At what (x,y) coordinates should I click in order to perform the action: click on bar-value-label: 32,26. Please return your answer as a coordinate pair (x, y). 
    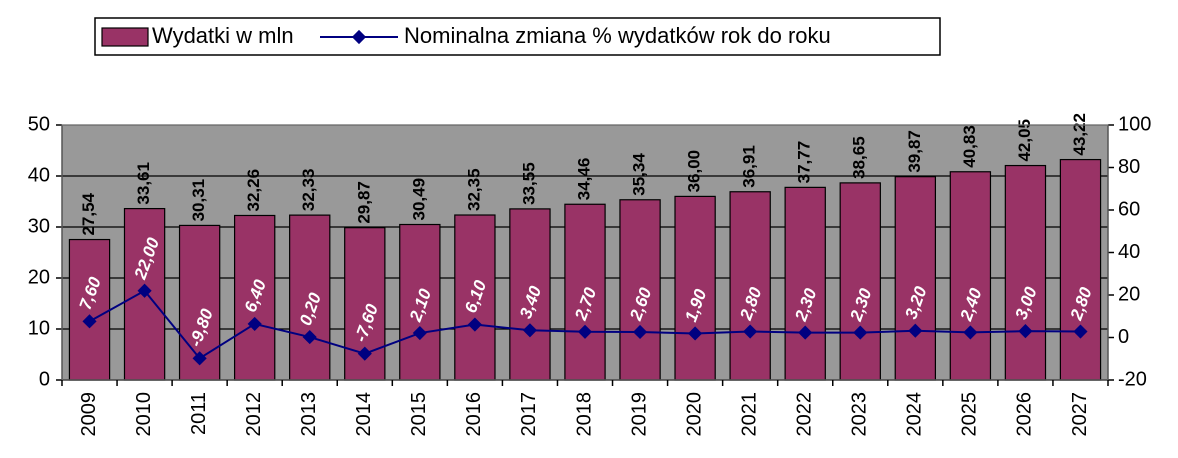
    Looking at the image, I should click on (253, 190).